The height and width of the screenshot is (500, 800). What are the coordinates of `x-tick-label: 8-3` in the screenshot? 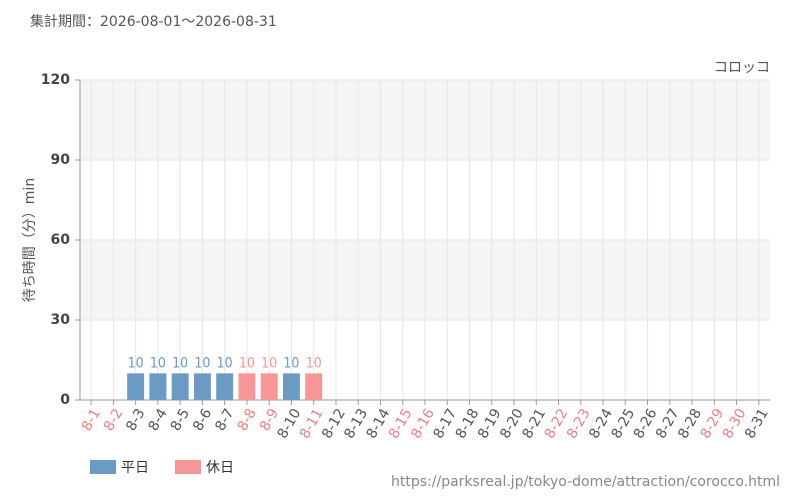 It's located at (135, 420).